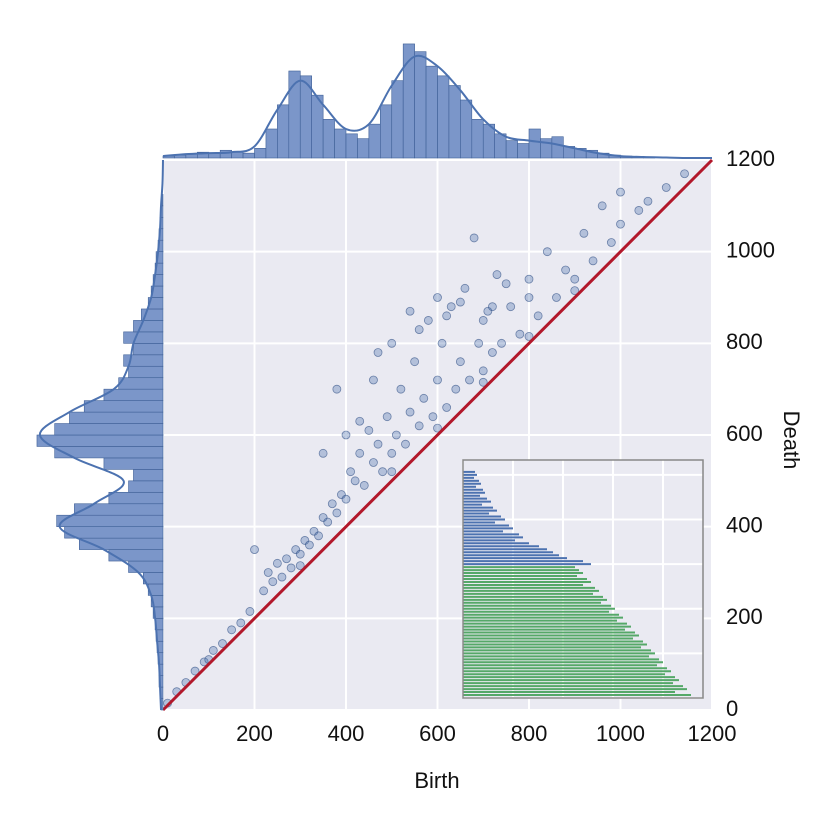 The height and width of the screenshot is (823, 830). I want to click on x-tick-label: 400, so click(346, 733).